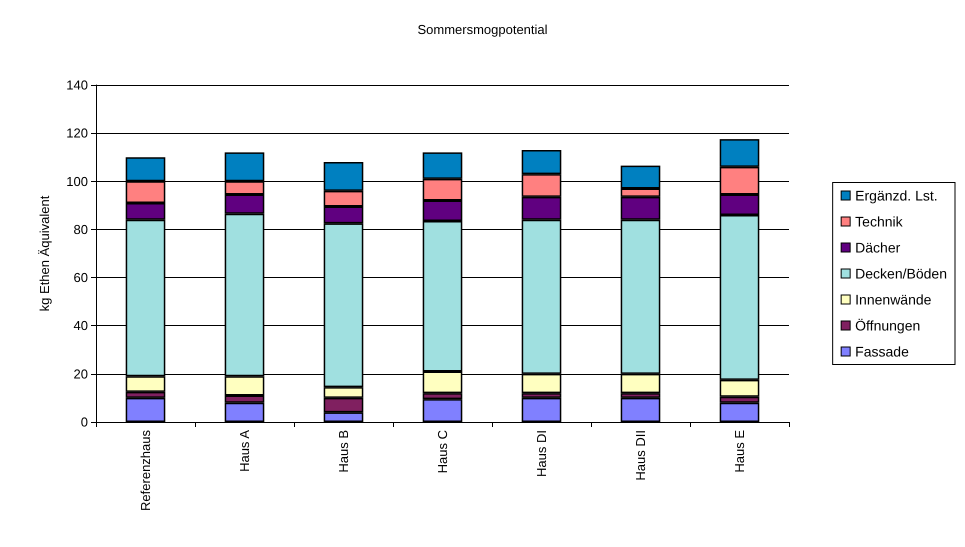 The image size is (965, 547). Describe the element at coordinates (879, 222) in the screenshot. I see `legend-label: Technik` at that location.